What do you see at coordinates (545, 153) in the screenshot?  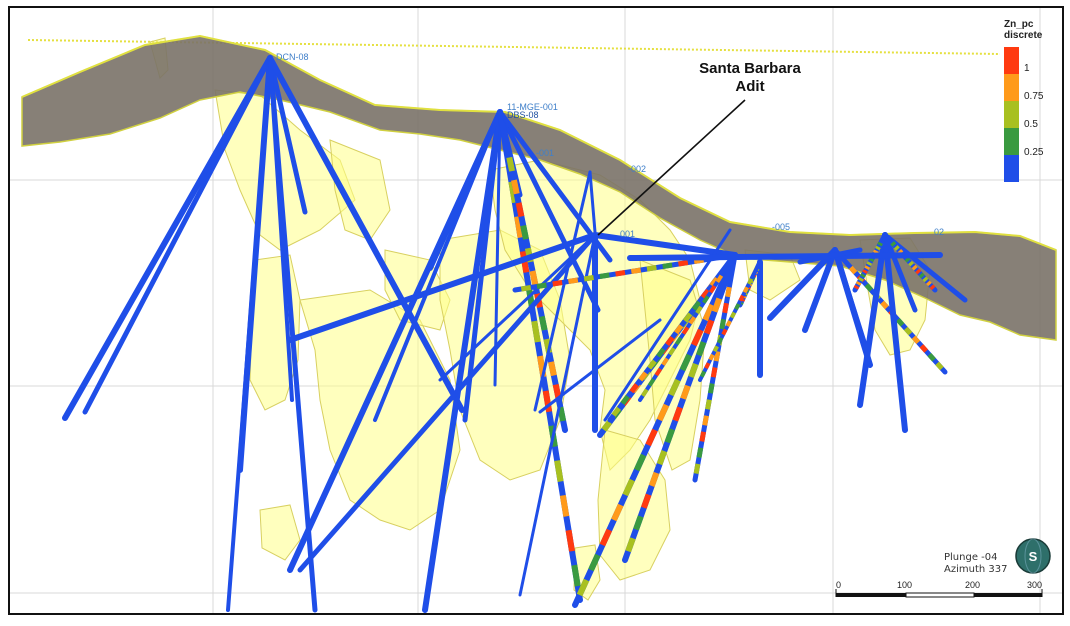 I see `drillhole-label: -001` at bounding box center [545, 153].